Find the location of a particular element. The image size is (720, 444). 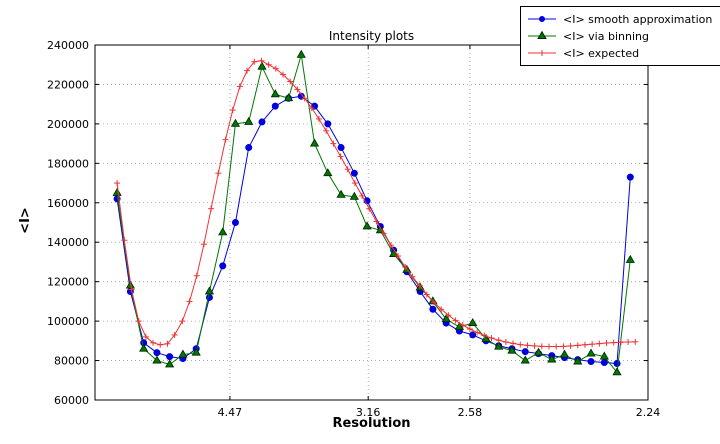

y-tick-label: 180000 is located at coordinates (68, 163).